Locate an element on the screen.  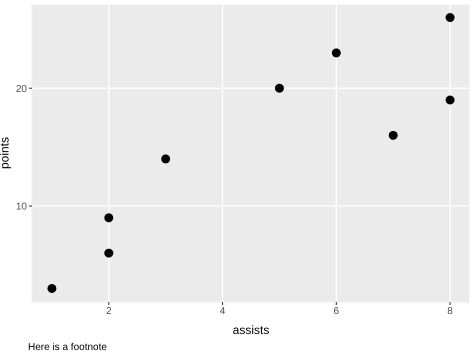
x-axis-title: assists is located at coordinates (251, 330).